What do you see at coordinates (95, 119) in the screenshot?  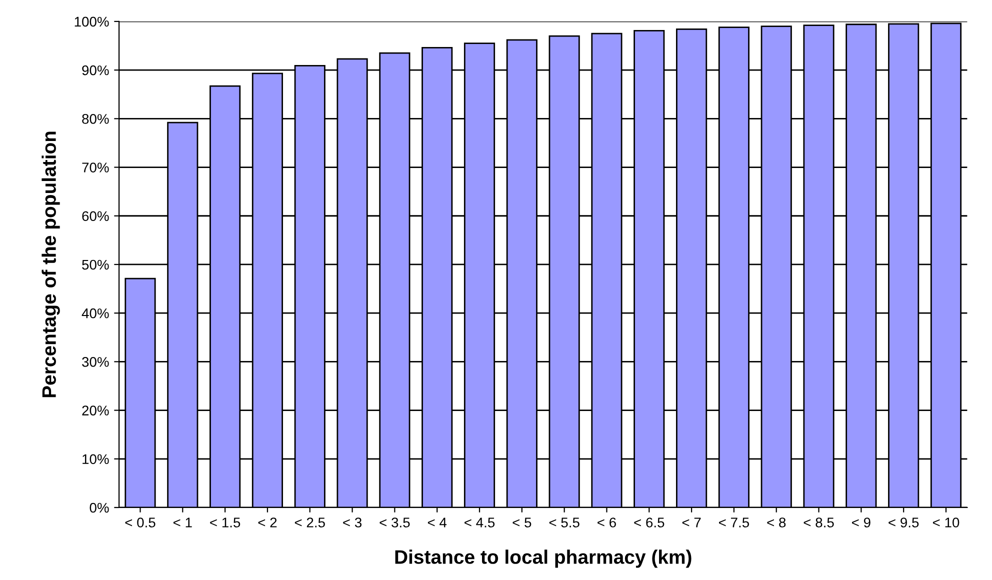 I see `y-tick-label: 80%` at bounding box center [95, 119].